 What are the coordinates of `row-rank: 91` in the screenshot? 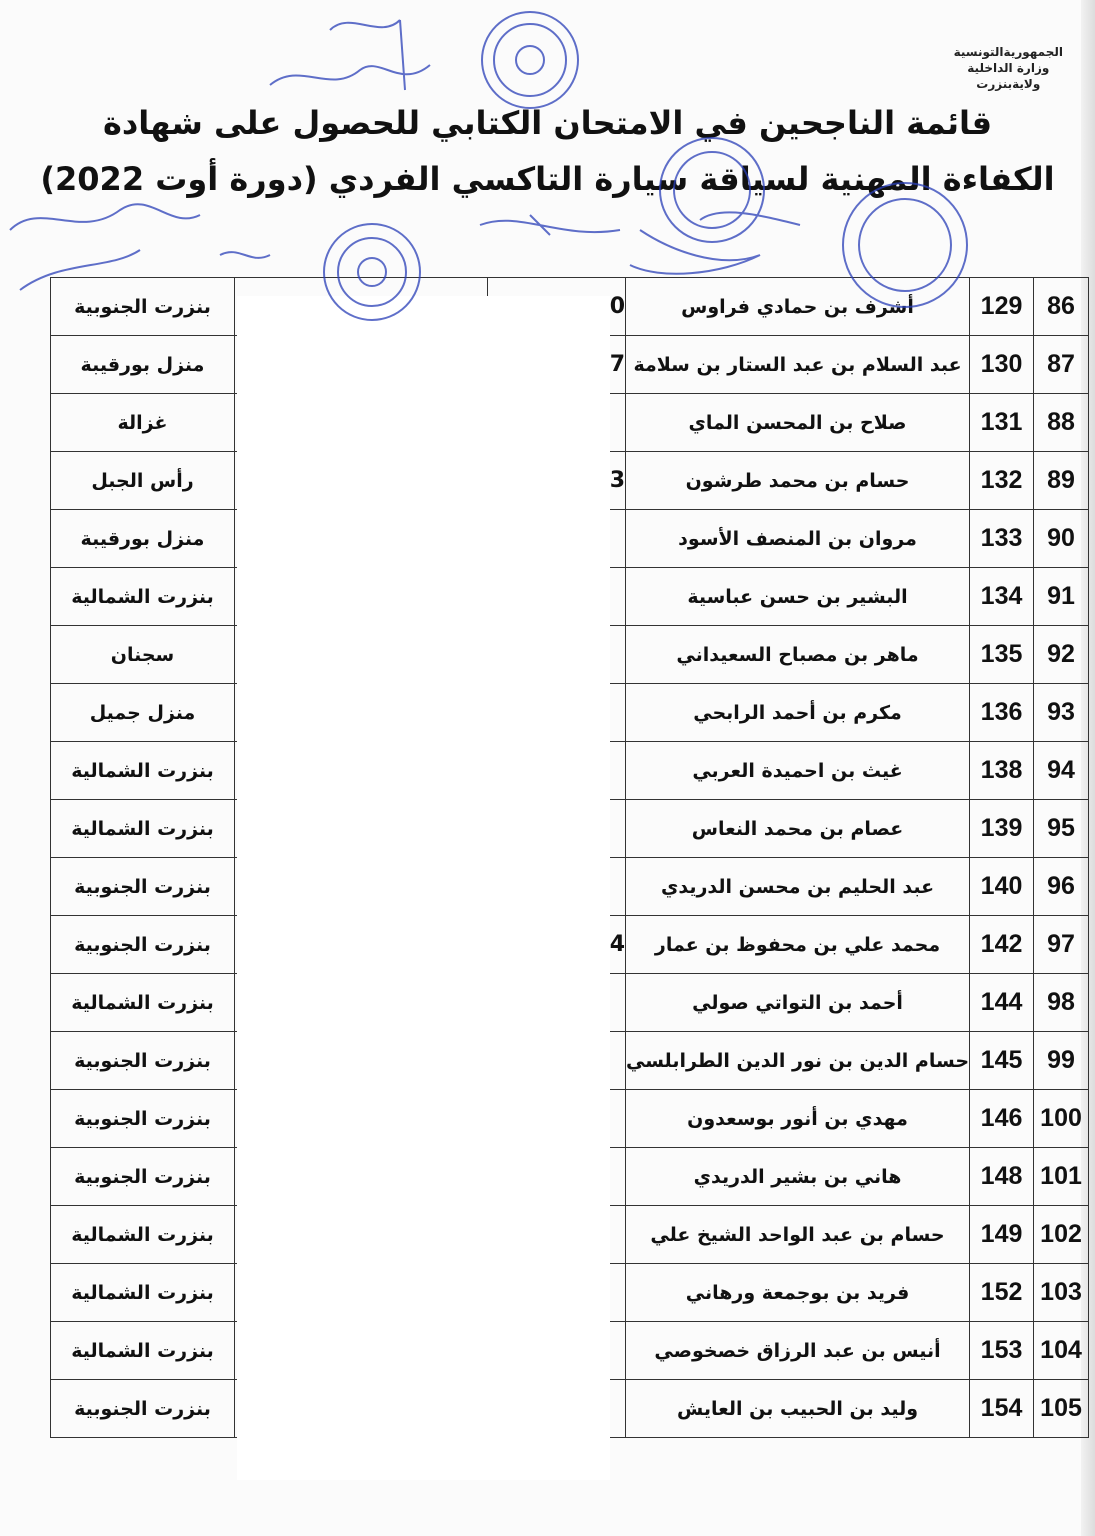 It's located at (1061, 596).